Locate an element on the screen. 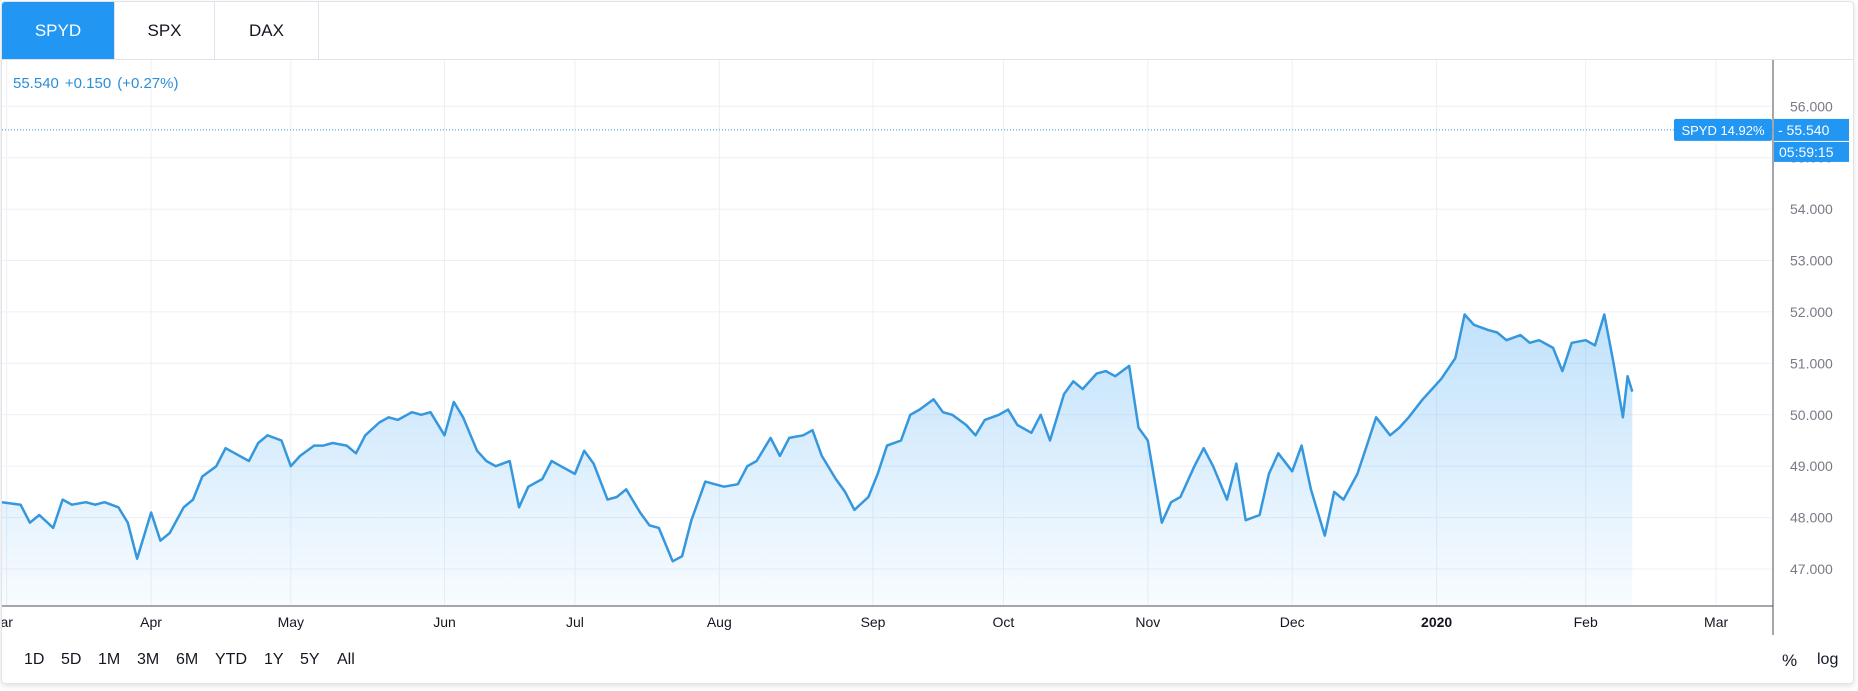  tab-spyd: SPYD is located at coordinates (58, 30).